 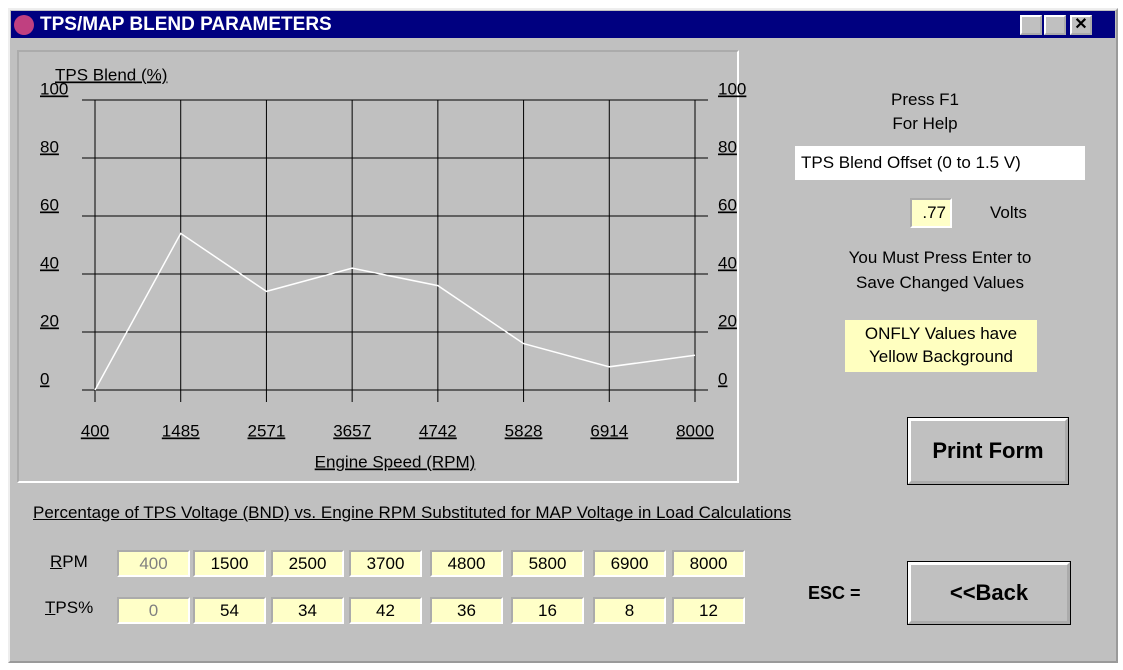 I want to click on help-text: For Help, so click(x=925, y=123).